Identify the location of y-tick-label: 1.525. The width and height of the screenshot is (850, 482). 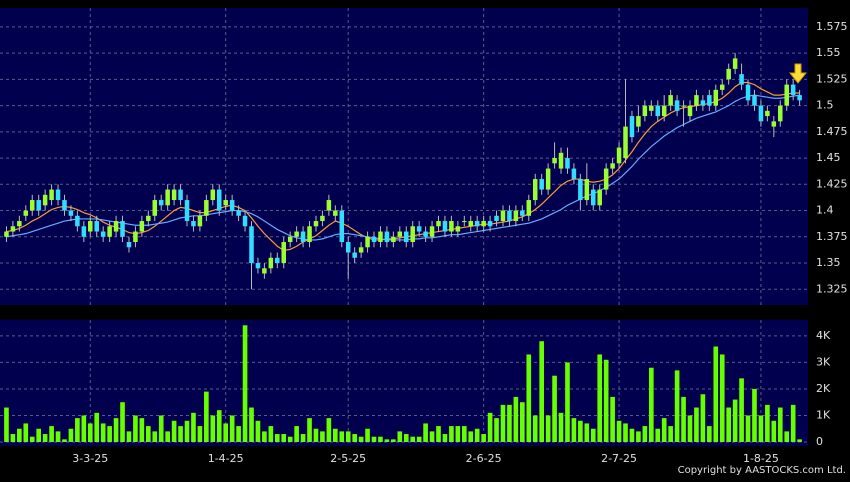
(832, 78).